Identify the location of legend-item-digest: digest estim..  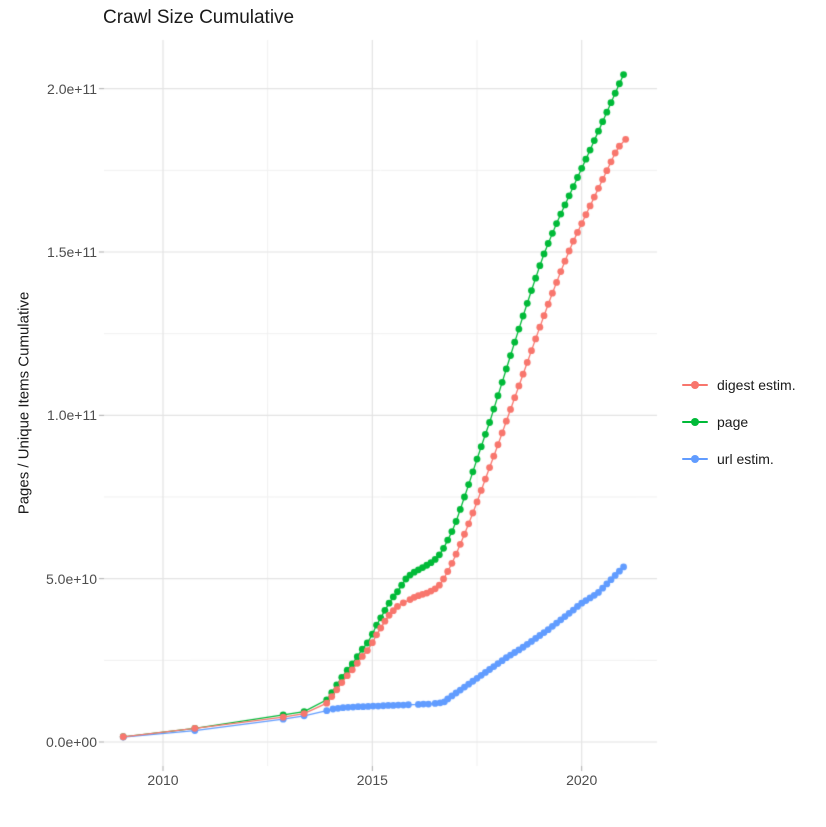
(739, 384).